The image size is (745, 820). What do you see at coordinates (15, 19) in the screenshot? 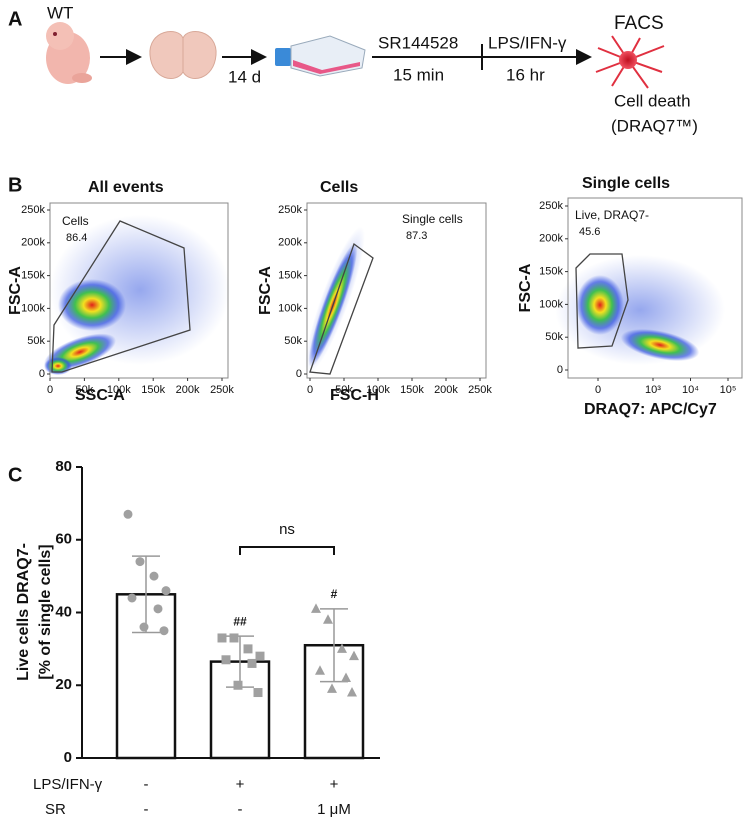
I see `panel-label: A` at bounding box center [15, 19].